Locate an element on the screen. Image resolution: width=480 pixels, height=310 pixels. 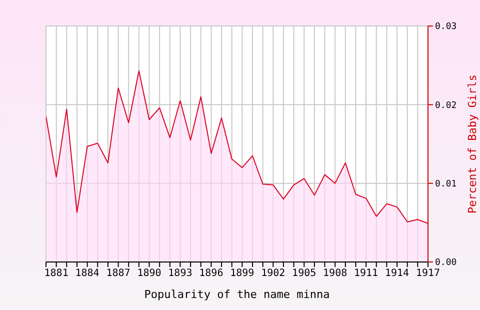
y-tick-label: 0.02 is located at coordinates (446, 105).